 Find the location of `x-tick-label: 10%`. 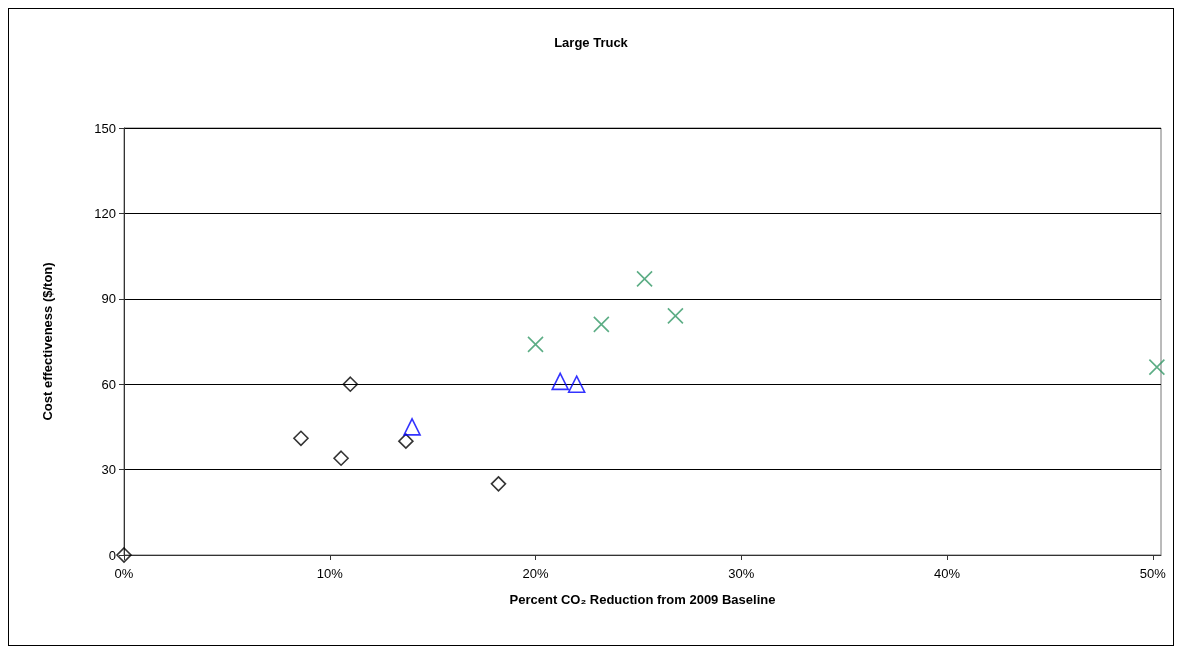

x-tick-label: 10% is located at coordinates (330, 573).